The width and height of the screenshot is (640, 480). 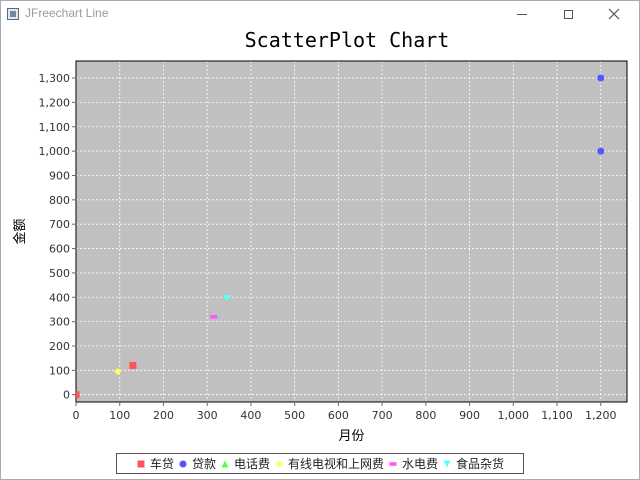 I want to click on x-tick-label: 700, so click(x=382, y=415).